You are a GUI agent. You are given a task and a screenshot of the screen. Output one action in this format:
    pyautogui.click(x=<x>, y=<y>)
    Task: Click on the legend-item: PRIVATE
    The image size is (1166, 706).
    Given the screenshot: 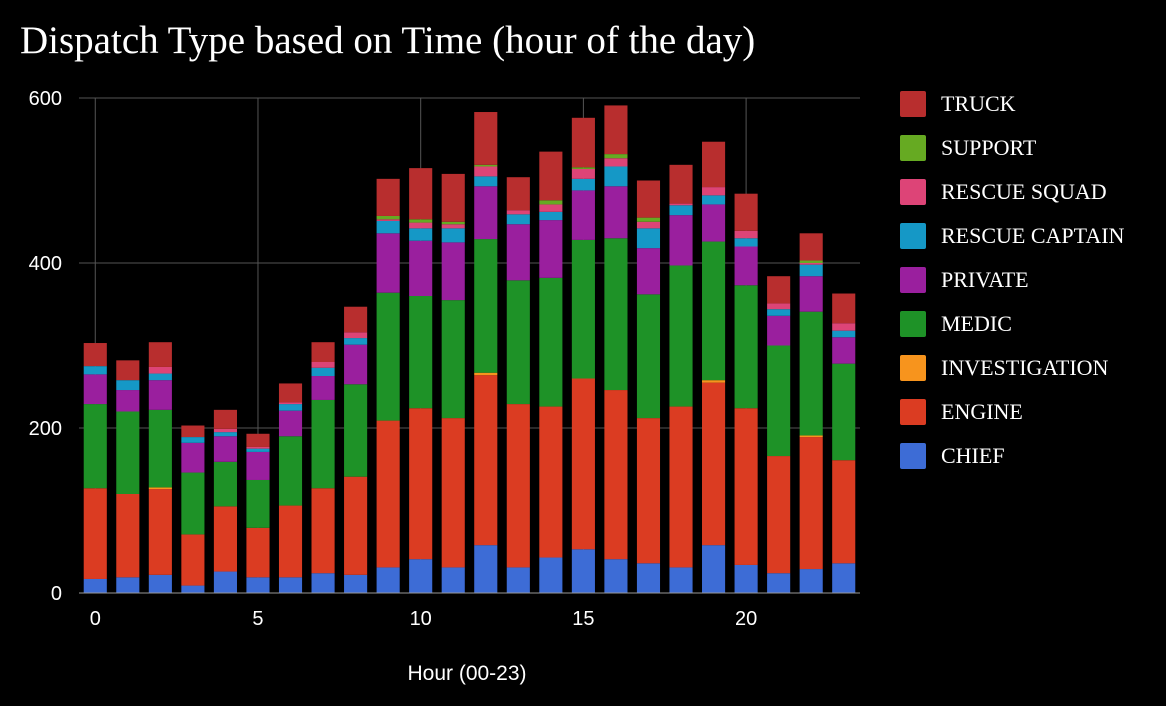 What is the action you would take?
    pyautogui.click(x=1012, y=280)
    